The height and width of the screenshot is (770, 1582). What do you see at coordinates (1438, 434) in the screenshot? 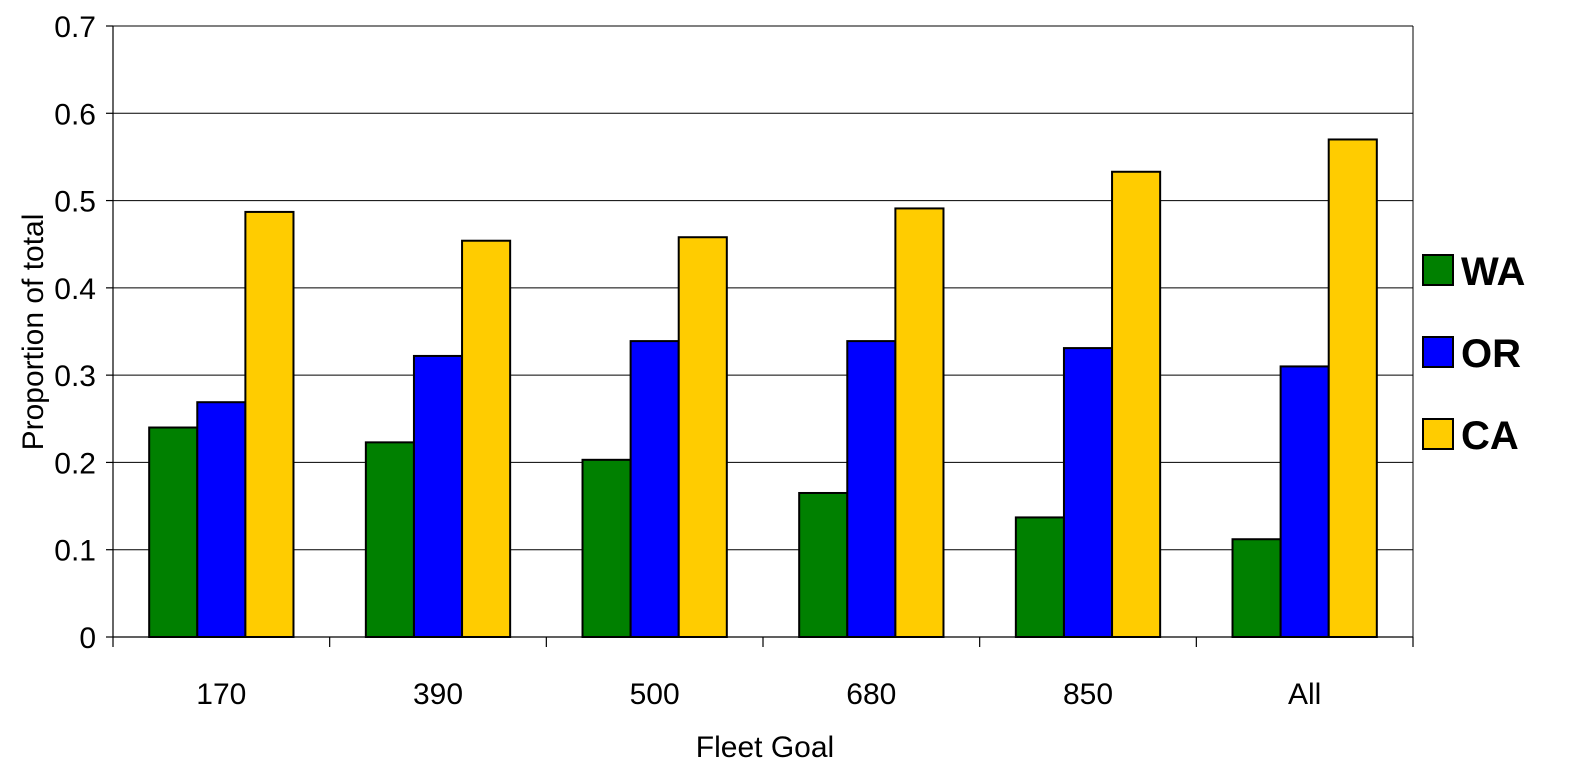
I see `legend-swatch-ca` at bounding box center [1438, 434].